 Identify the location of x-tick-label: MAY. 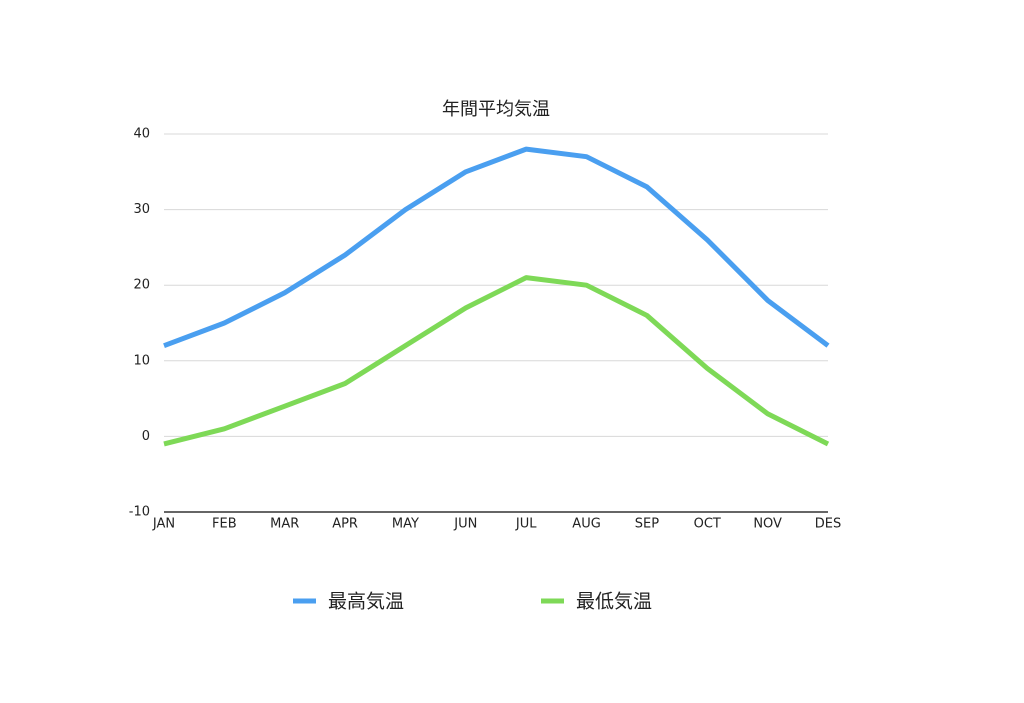
(405, 524).